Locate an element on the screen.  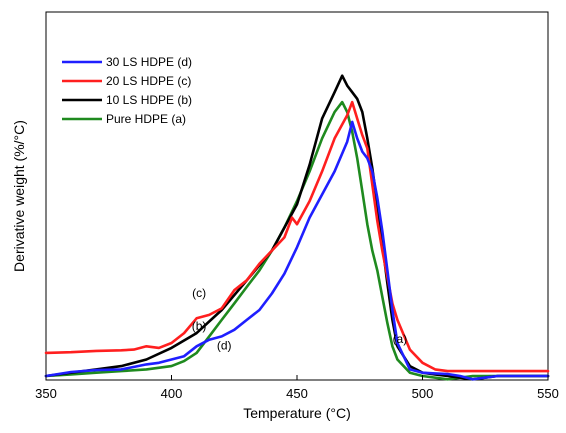
annotation-0: (c) is located at coordinates (199, 293).